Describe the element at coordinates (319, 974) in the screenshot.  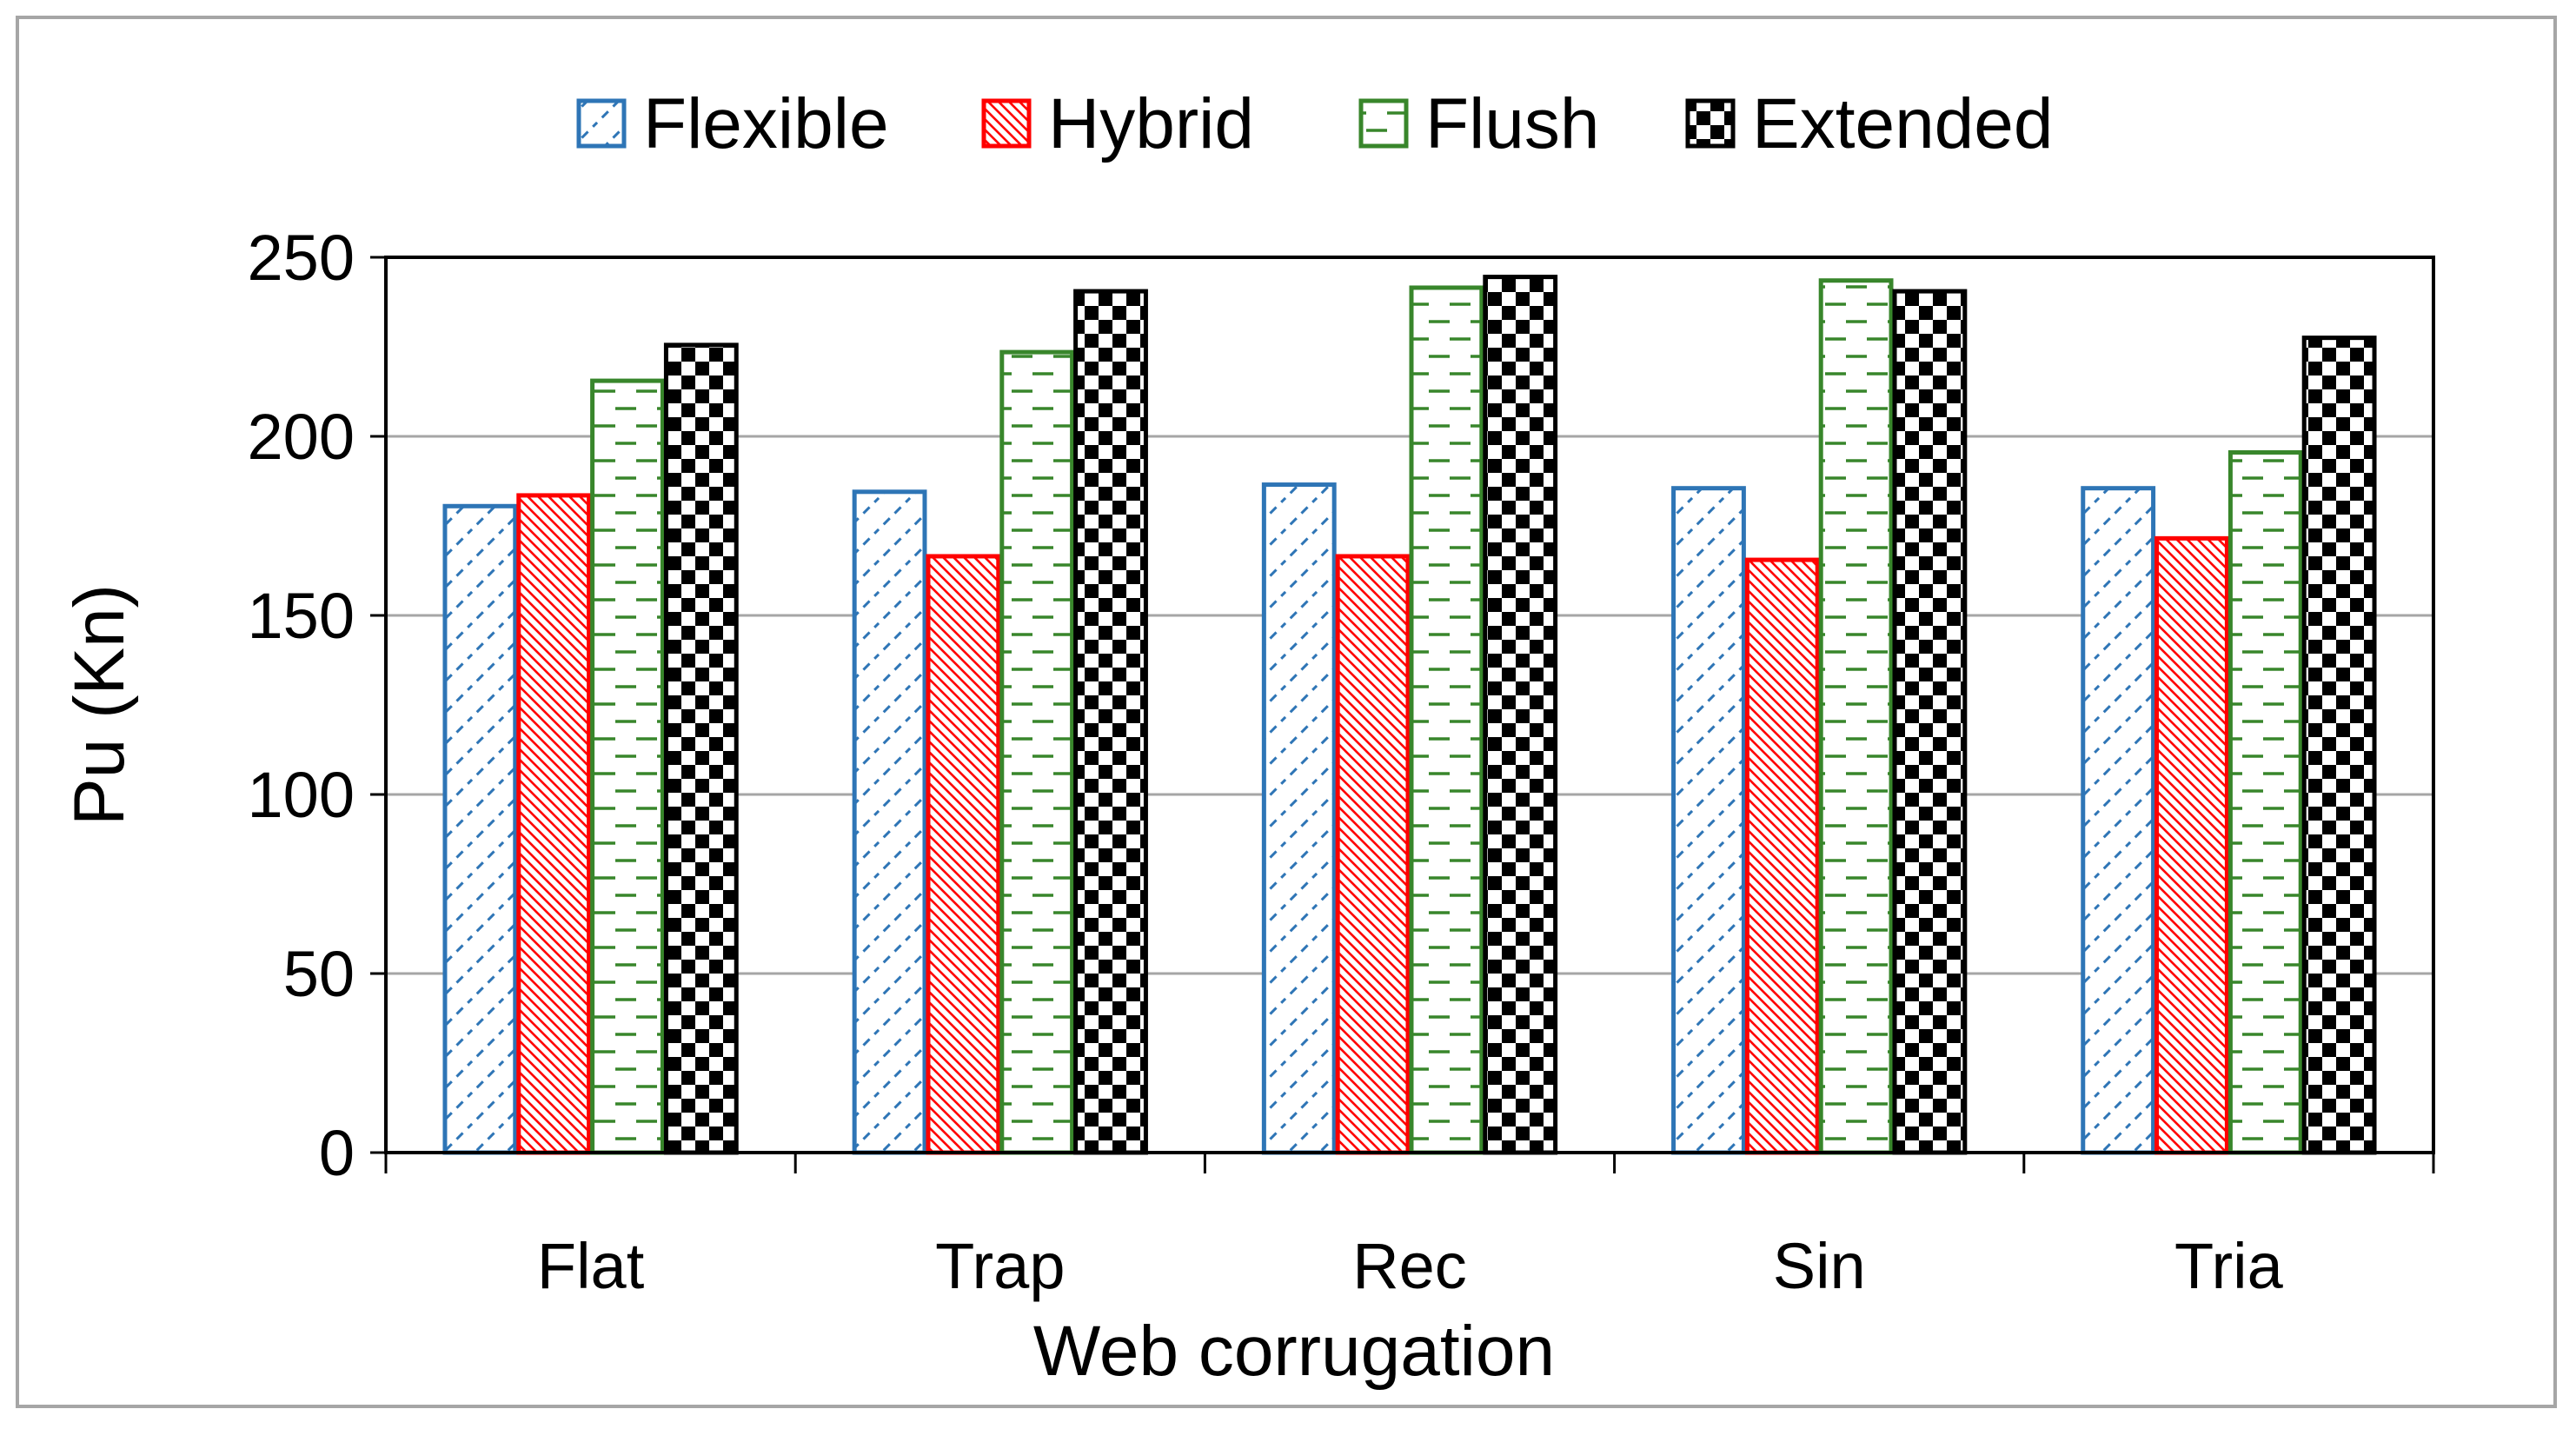
I see `y-tick-label: 50` at that location.